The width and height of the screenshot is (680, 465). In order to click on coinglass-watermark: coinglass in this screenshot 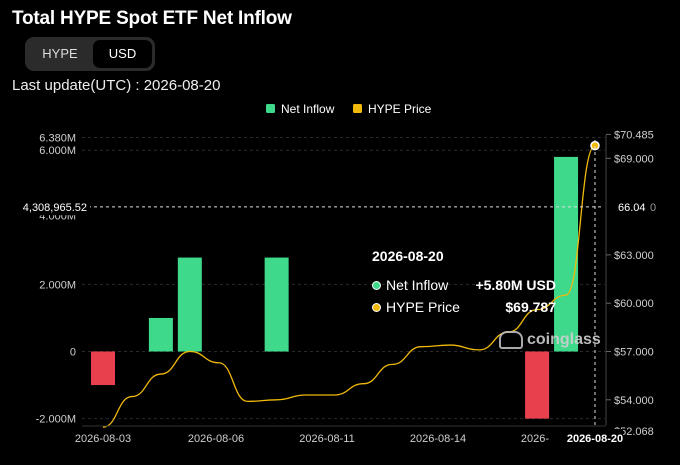, I will do `click(550, 340)`.